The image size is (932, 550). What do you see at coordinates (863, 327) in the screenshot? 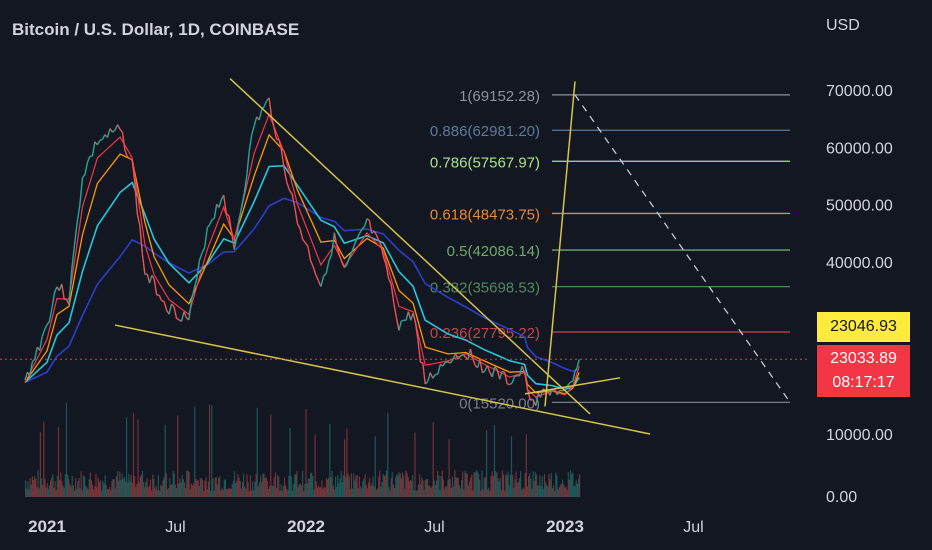
I see `alert-price-label: 23046.93` at bounding box center [863, 327].